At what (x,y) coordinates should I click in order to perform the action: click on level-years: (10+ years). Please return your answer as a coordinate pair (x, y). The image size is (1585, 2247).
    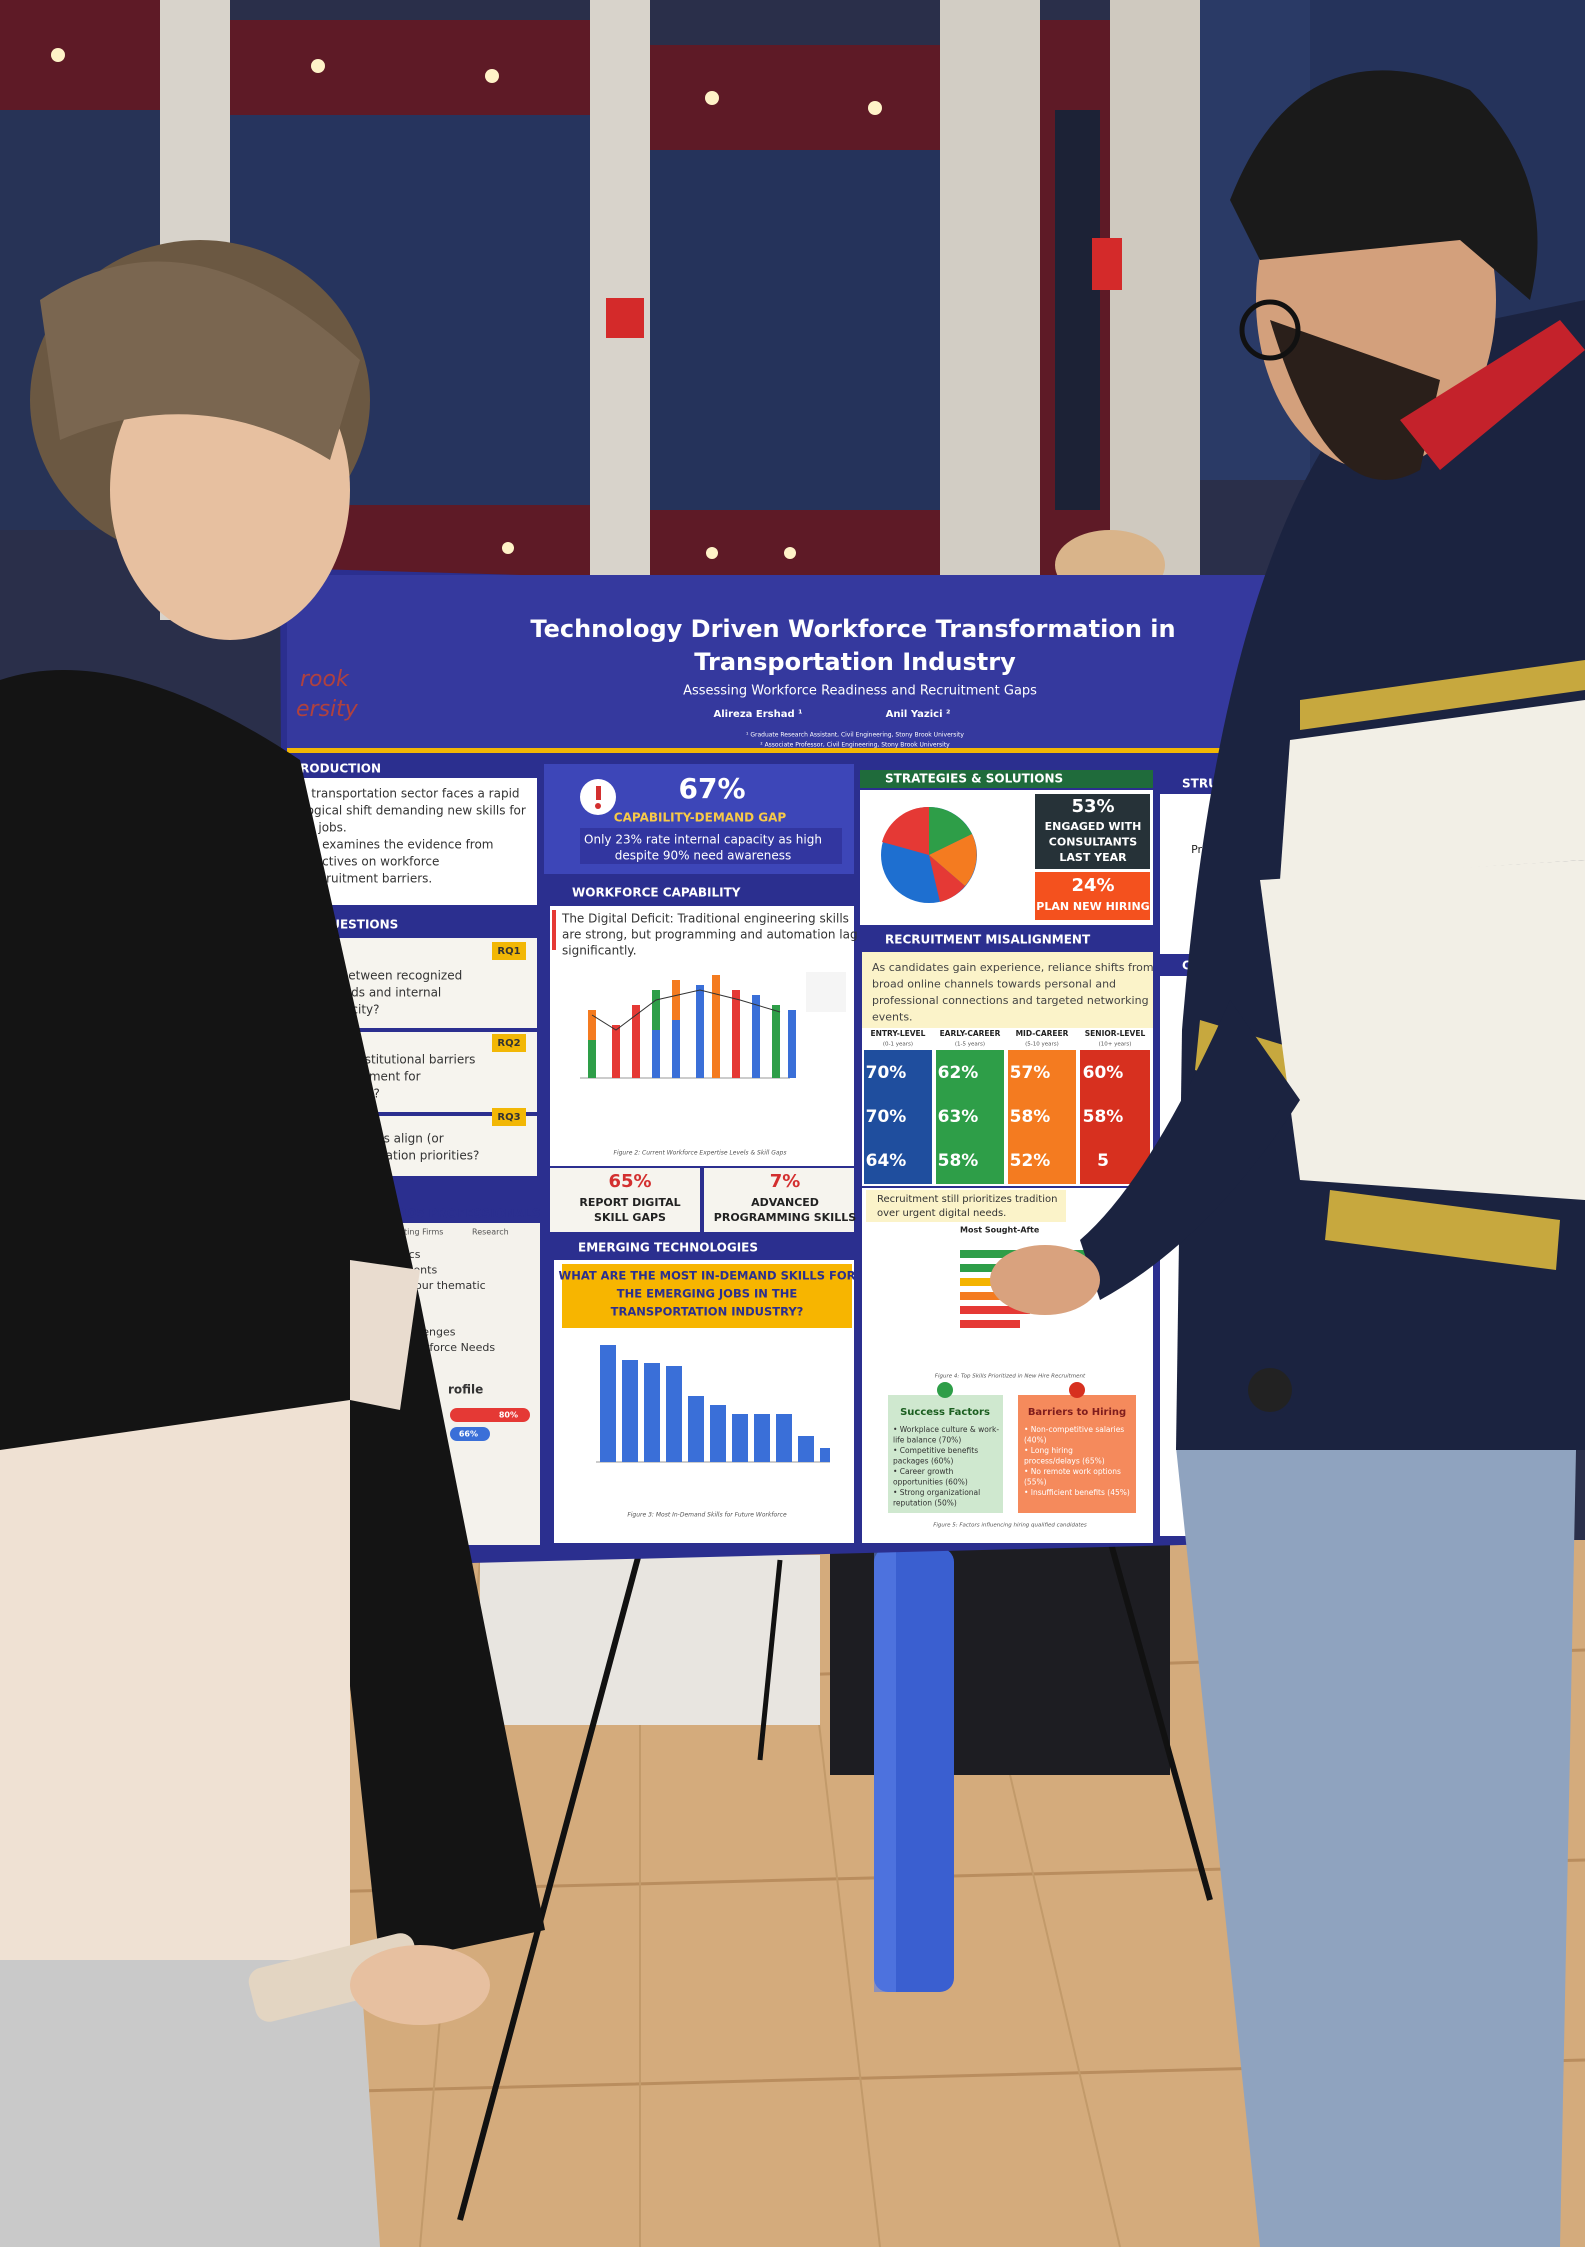
    Looking at the image, I should click on (1115, 1045).